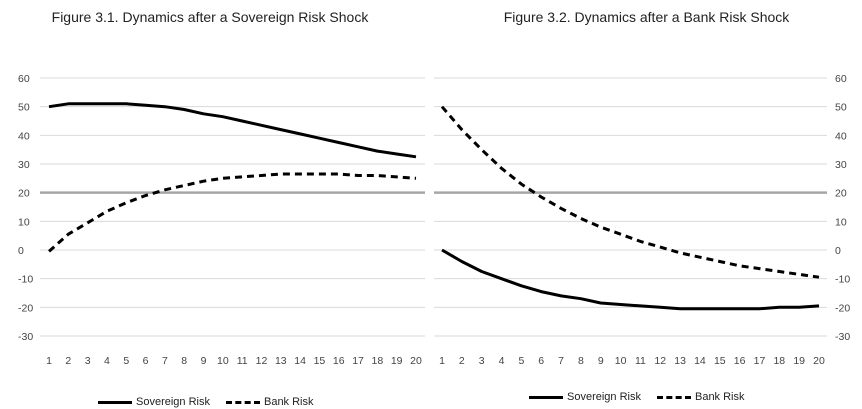 The image size is (862, 409). I want to click on series-line-bank-risk, so click(232, 212).